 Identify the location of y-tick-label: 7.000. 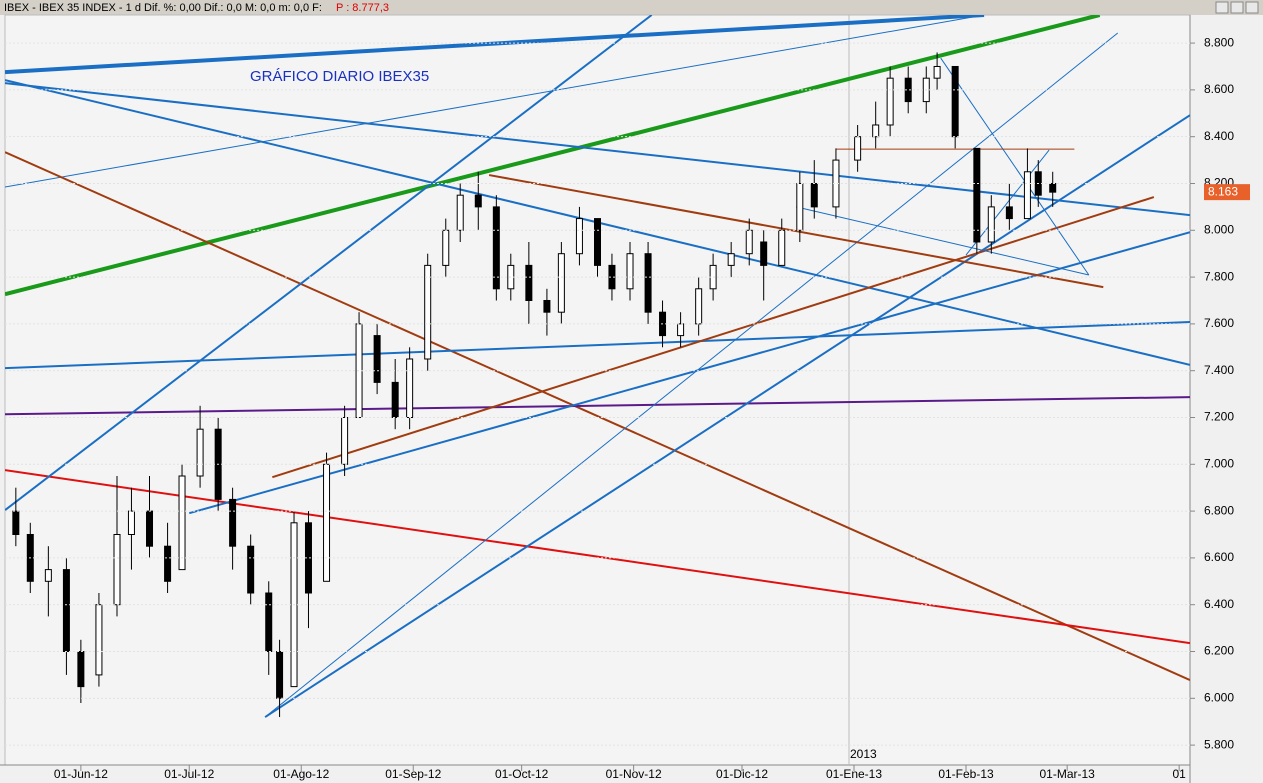
(1219, 463).